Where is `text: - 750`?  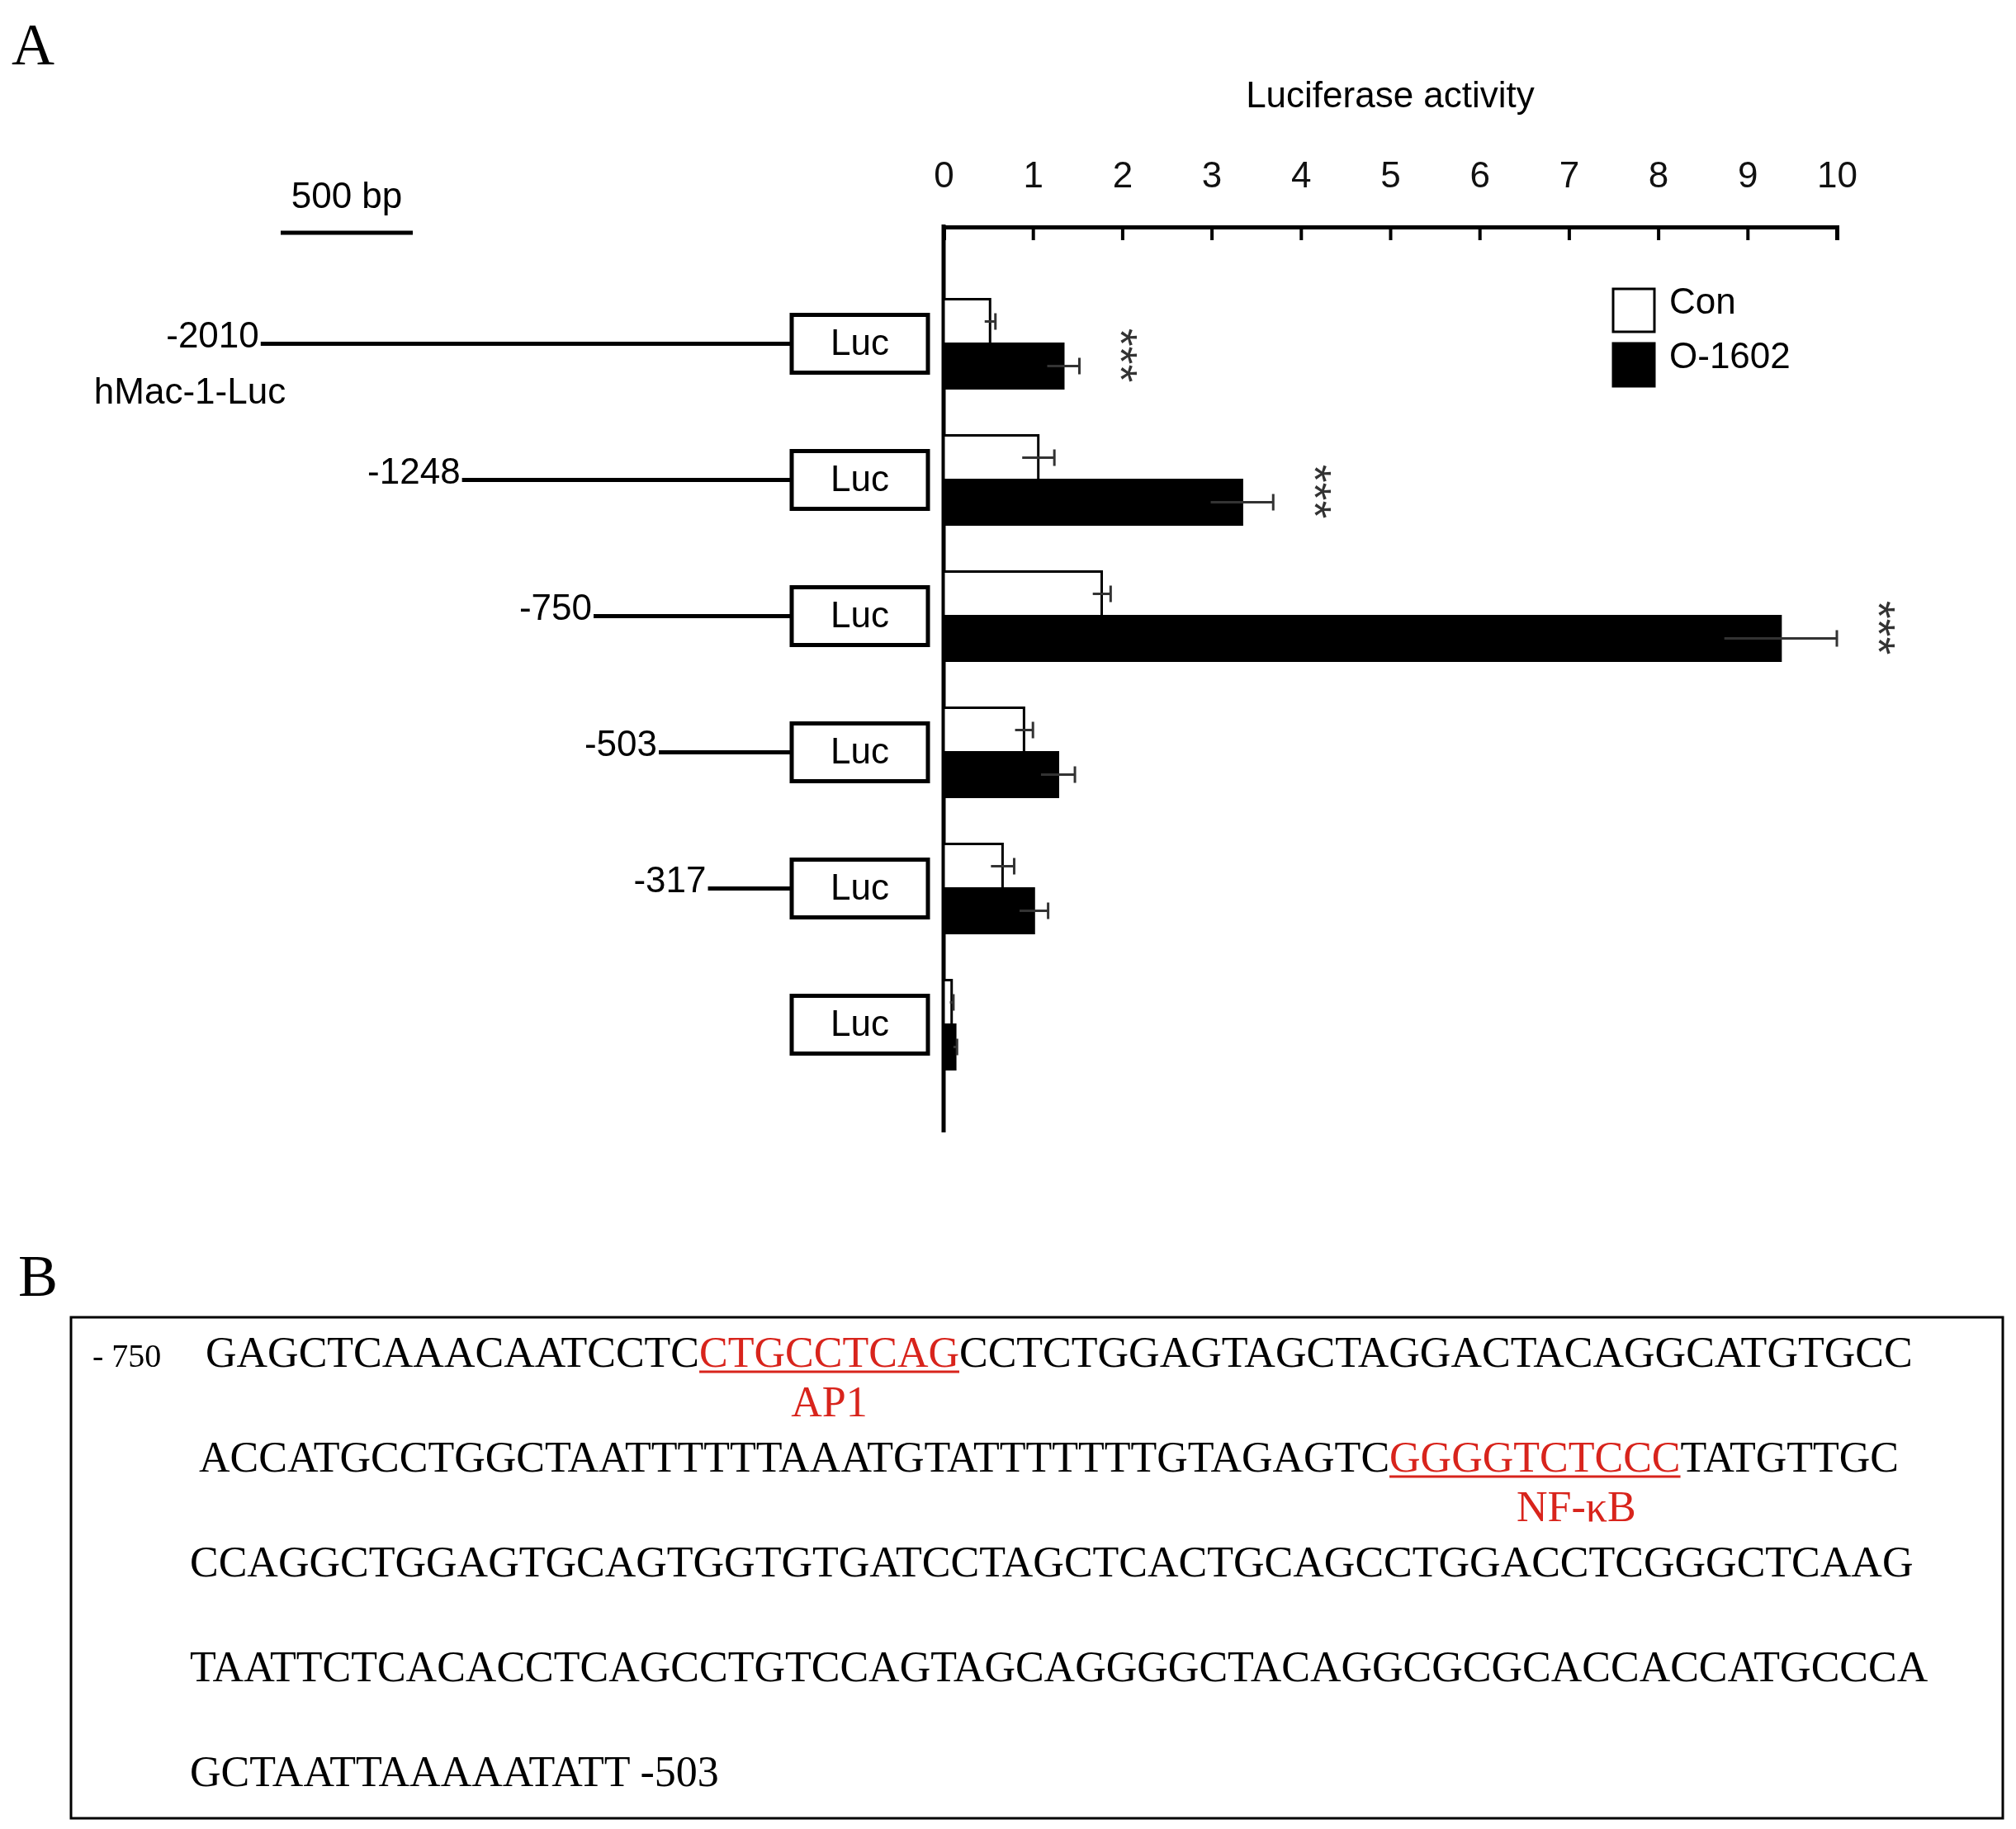 text: - 750 is located at coordinates (127, 1355).